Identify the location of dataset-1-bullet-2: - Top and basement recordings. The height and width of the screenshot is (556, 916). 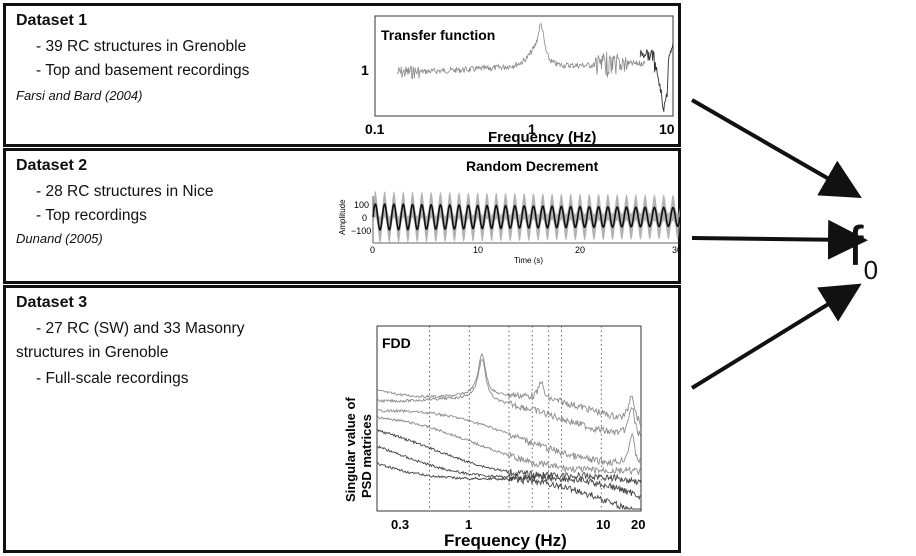
(143, 70).